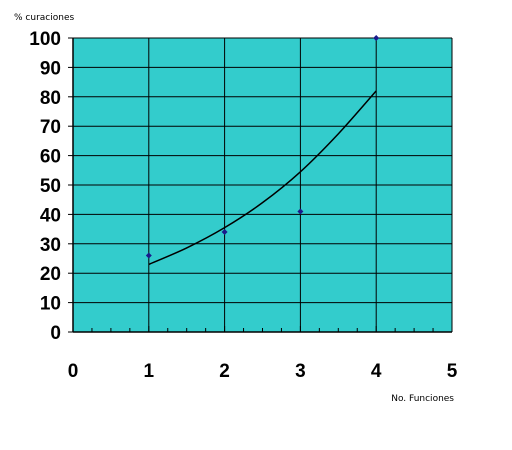 Image resolution: width=512 pixels, height=450 pixels. What do you see at coordinates (50, 98) in the screenshot?
I see `y-tick-label: 80` at bounding box center [50, 98].